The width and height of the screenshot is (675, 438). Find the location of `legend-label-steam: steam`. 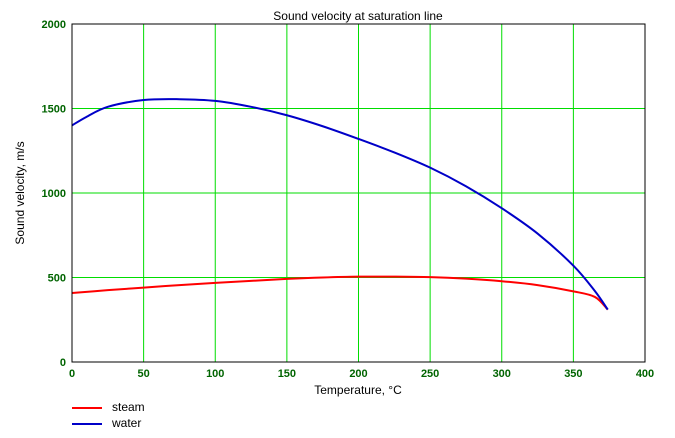

legend-label-steam: steam is located at coordinates (128, 407).